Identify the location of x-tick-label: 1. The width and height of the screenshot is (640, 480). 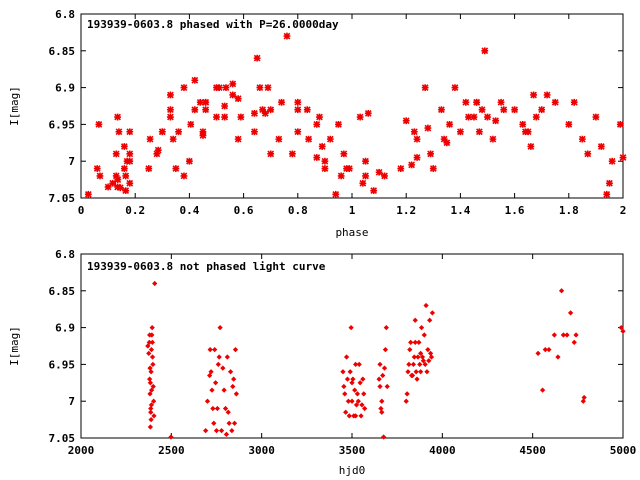
(352, 210).